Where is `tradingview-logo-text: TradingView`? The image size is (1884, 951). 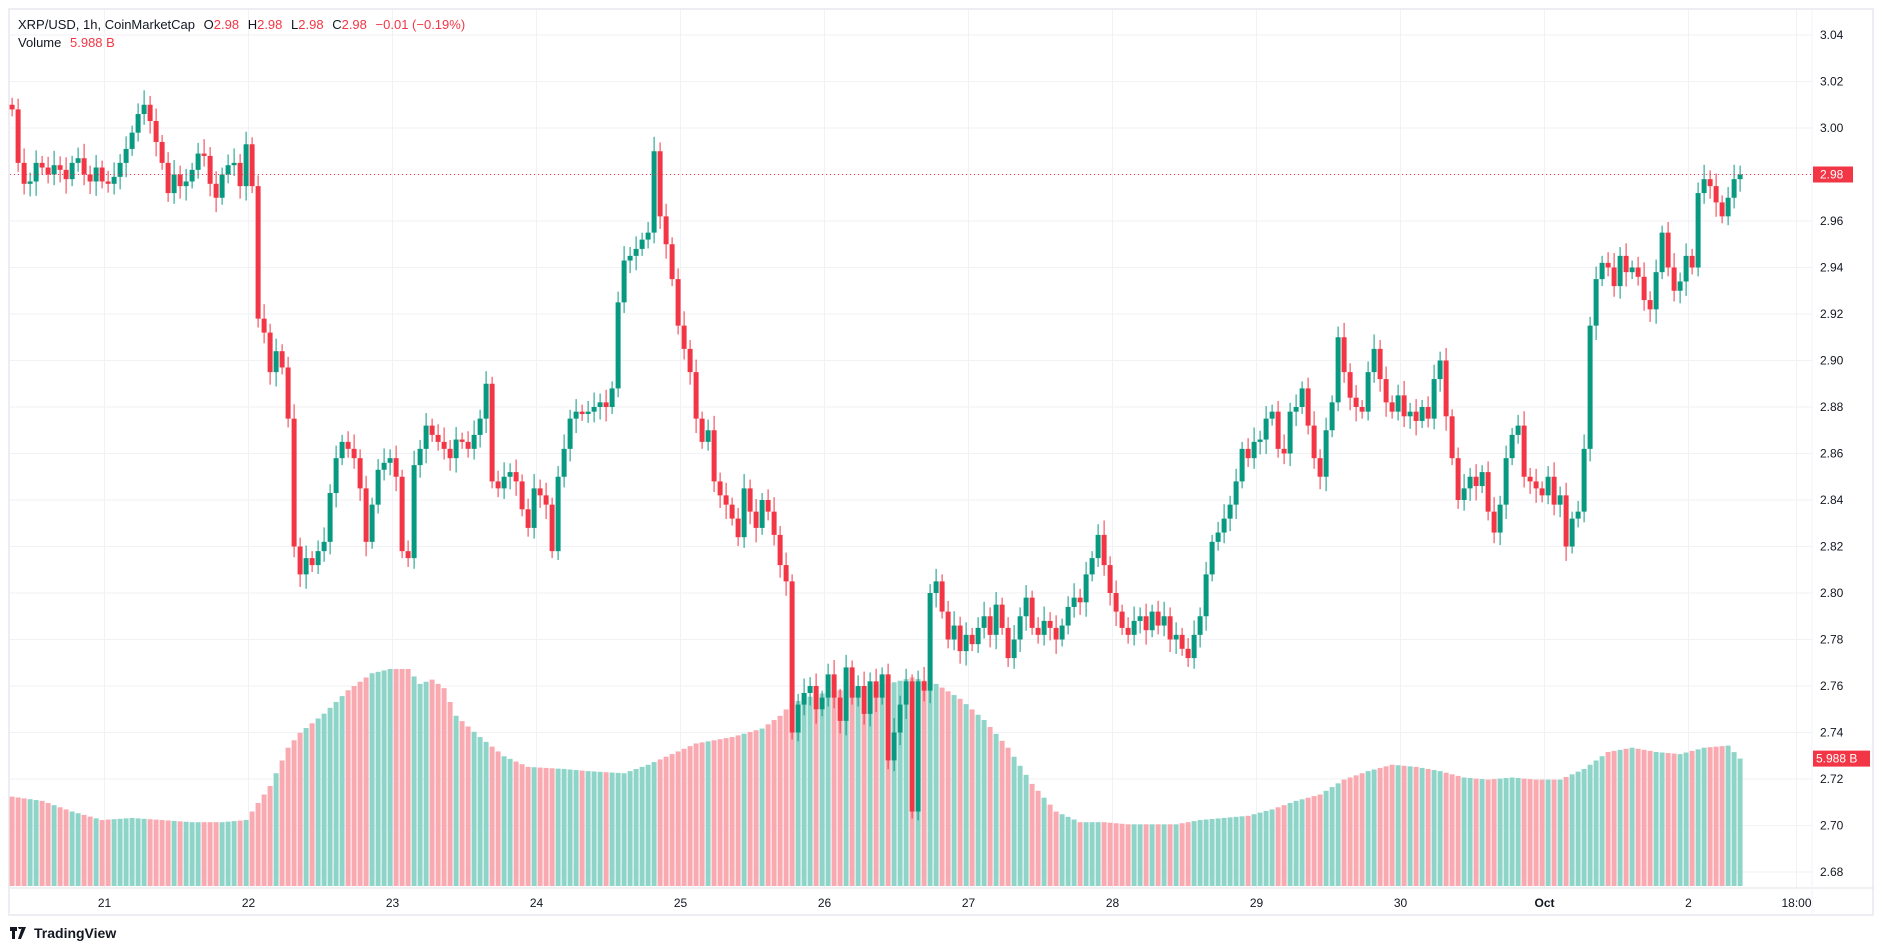
tradingview-logo-text: TradingView is located at coordinates (75, 933).